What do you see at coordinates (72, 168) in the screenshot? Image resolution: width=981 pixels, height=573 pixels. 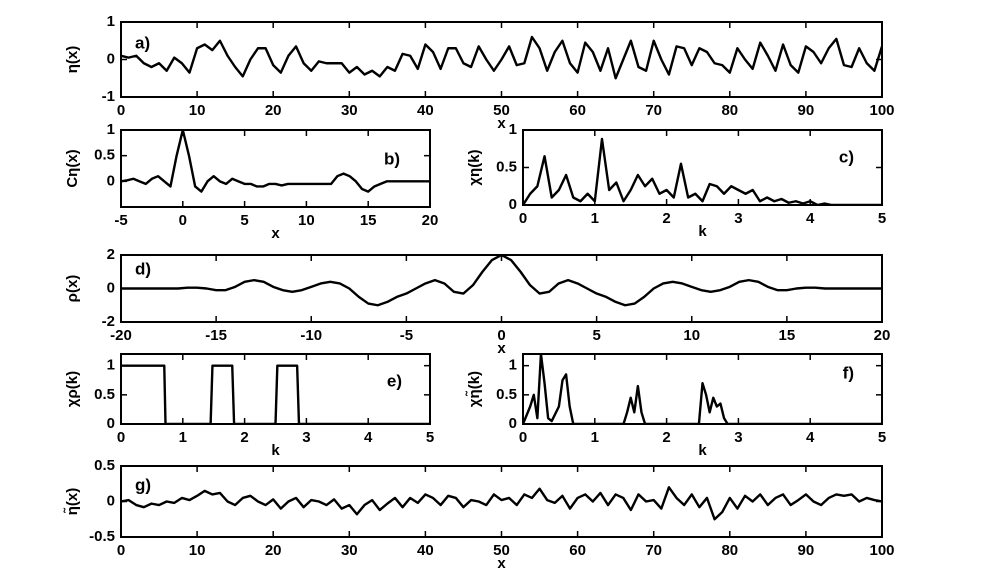 I see `y-axis-label: Cη(x)` at bounding box center [72, 168].